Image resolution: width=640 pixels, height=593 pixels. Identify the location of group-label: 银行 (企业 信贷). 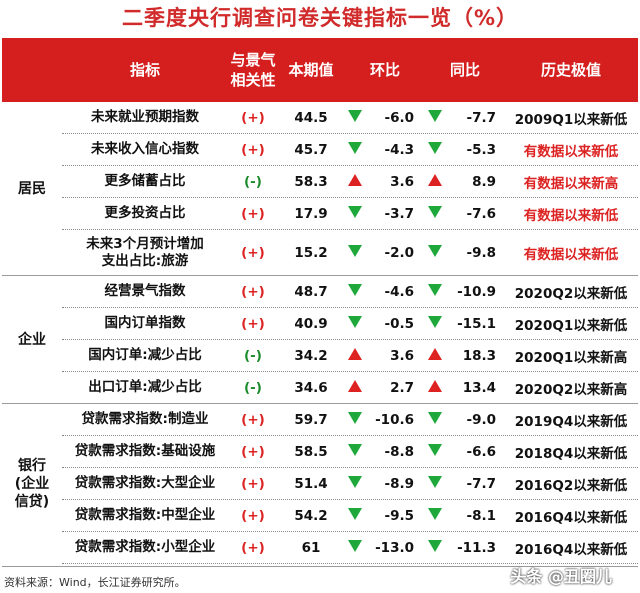
(32, 484).